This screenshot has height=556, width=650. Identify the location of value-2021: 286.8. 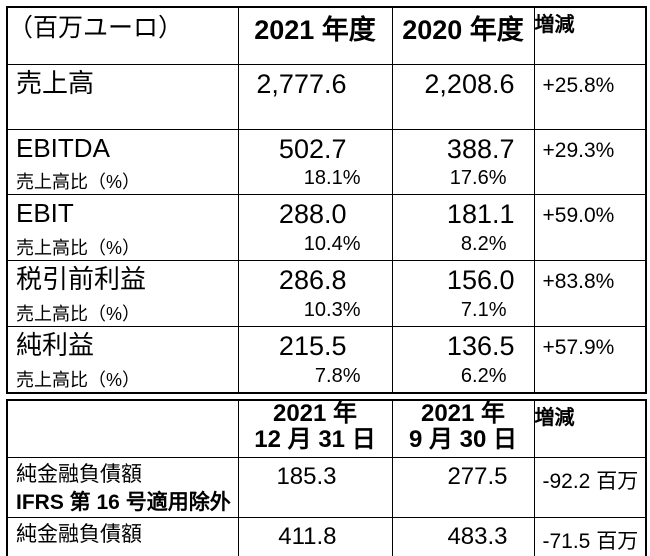
(312, 280).